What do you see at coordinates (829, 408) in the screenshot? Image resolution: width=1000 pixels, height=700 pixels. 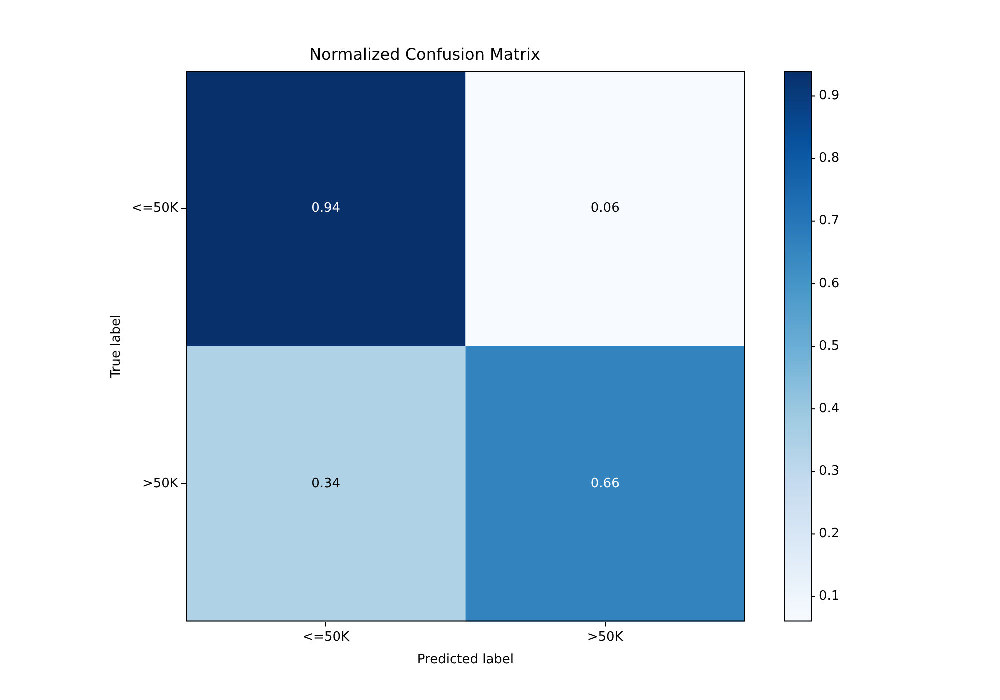 I see `color-bar-label: 0.4` at bounding box center [829, 408].